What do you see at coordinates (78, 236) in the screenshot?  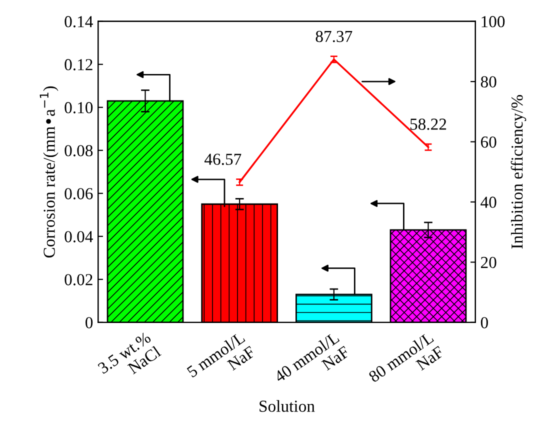 I see `y-tick-label: 0.04` at bounding box center [78, 236].